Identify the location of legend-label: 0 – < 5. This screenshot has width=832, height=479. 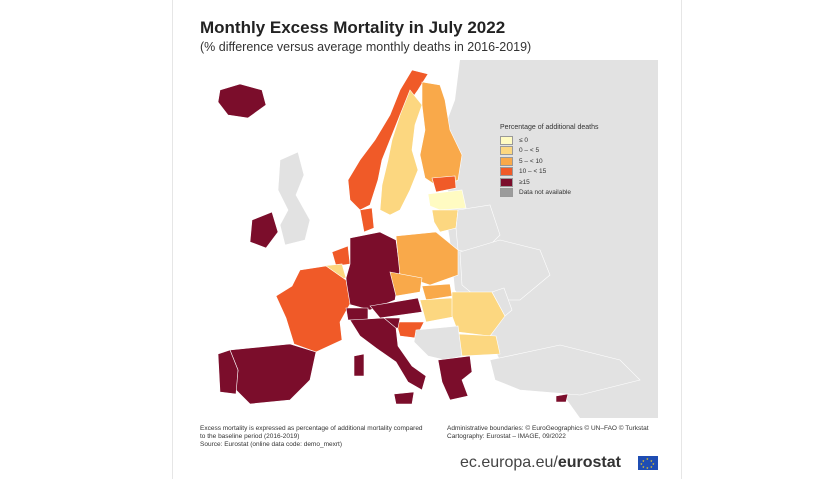
(529, 151).